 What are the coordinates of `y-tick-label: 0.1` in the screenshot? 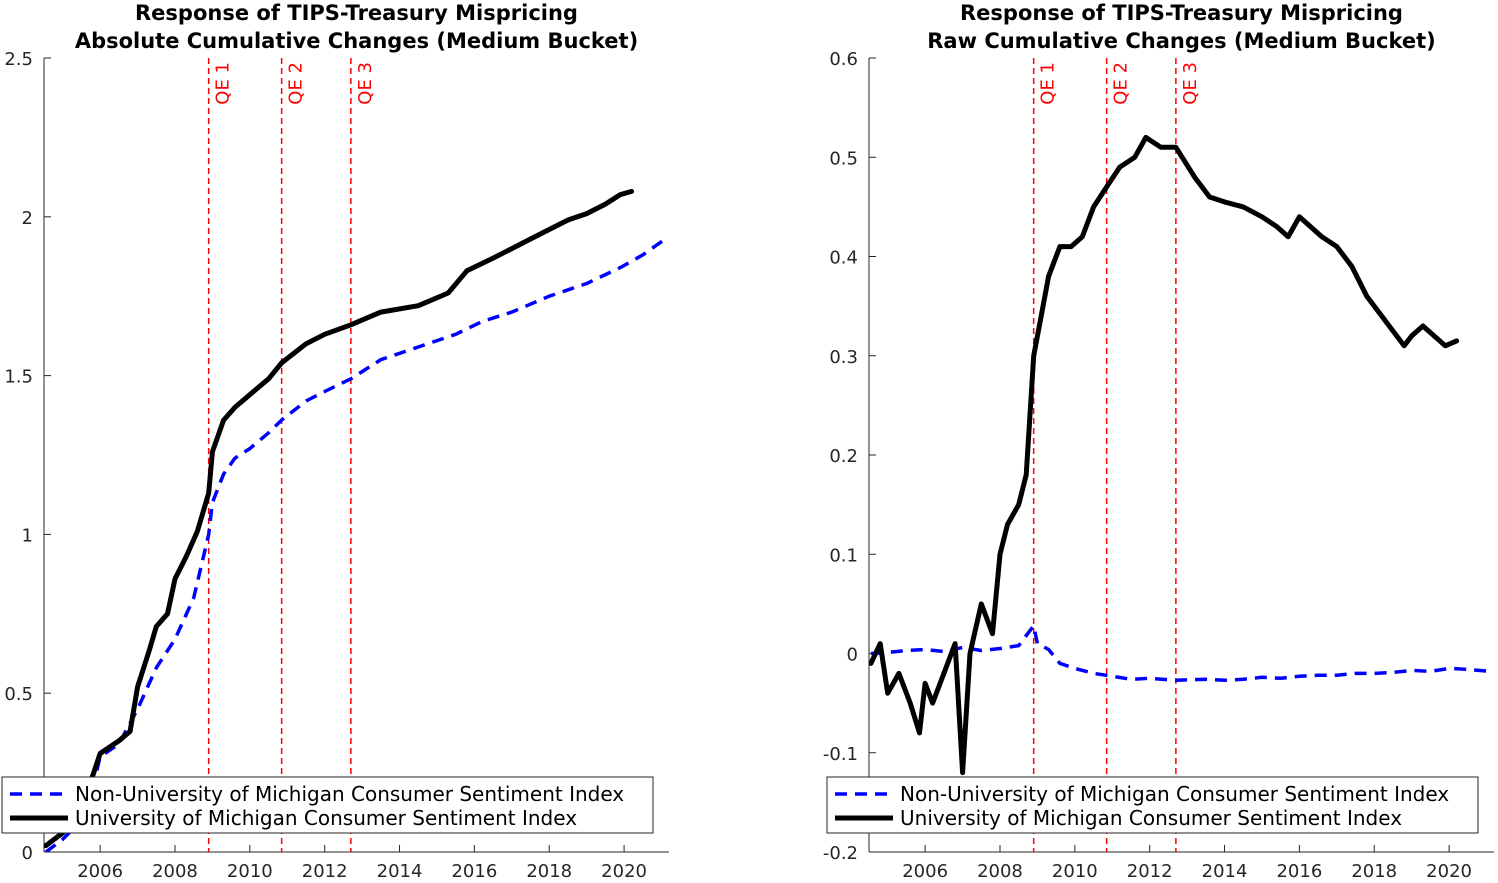 It's located at (843, 555).